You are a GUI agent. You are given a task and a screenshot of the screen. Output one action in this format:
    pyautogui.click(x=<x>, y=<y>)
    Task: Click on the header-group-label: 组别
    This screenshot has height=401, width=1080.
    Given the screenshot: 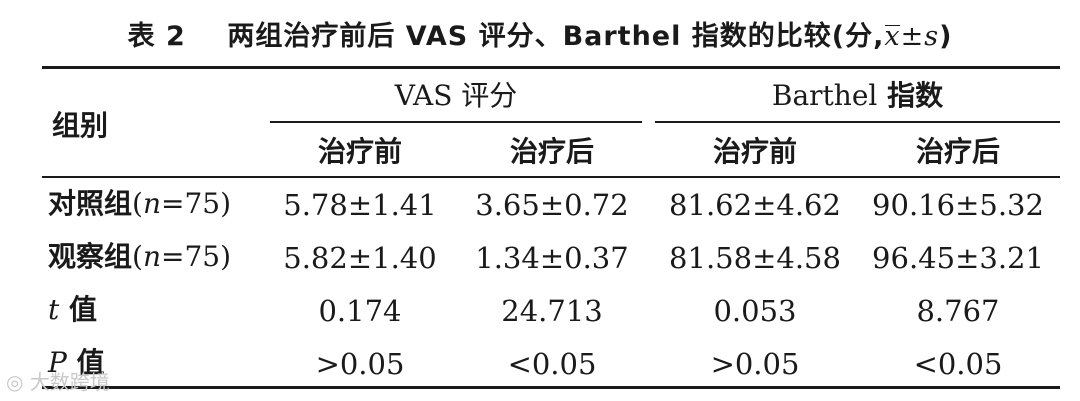 What is the action you would take?
    pyautogui.click(x=80, y=125)
    